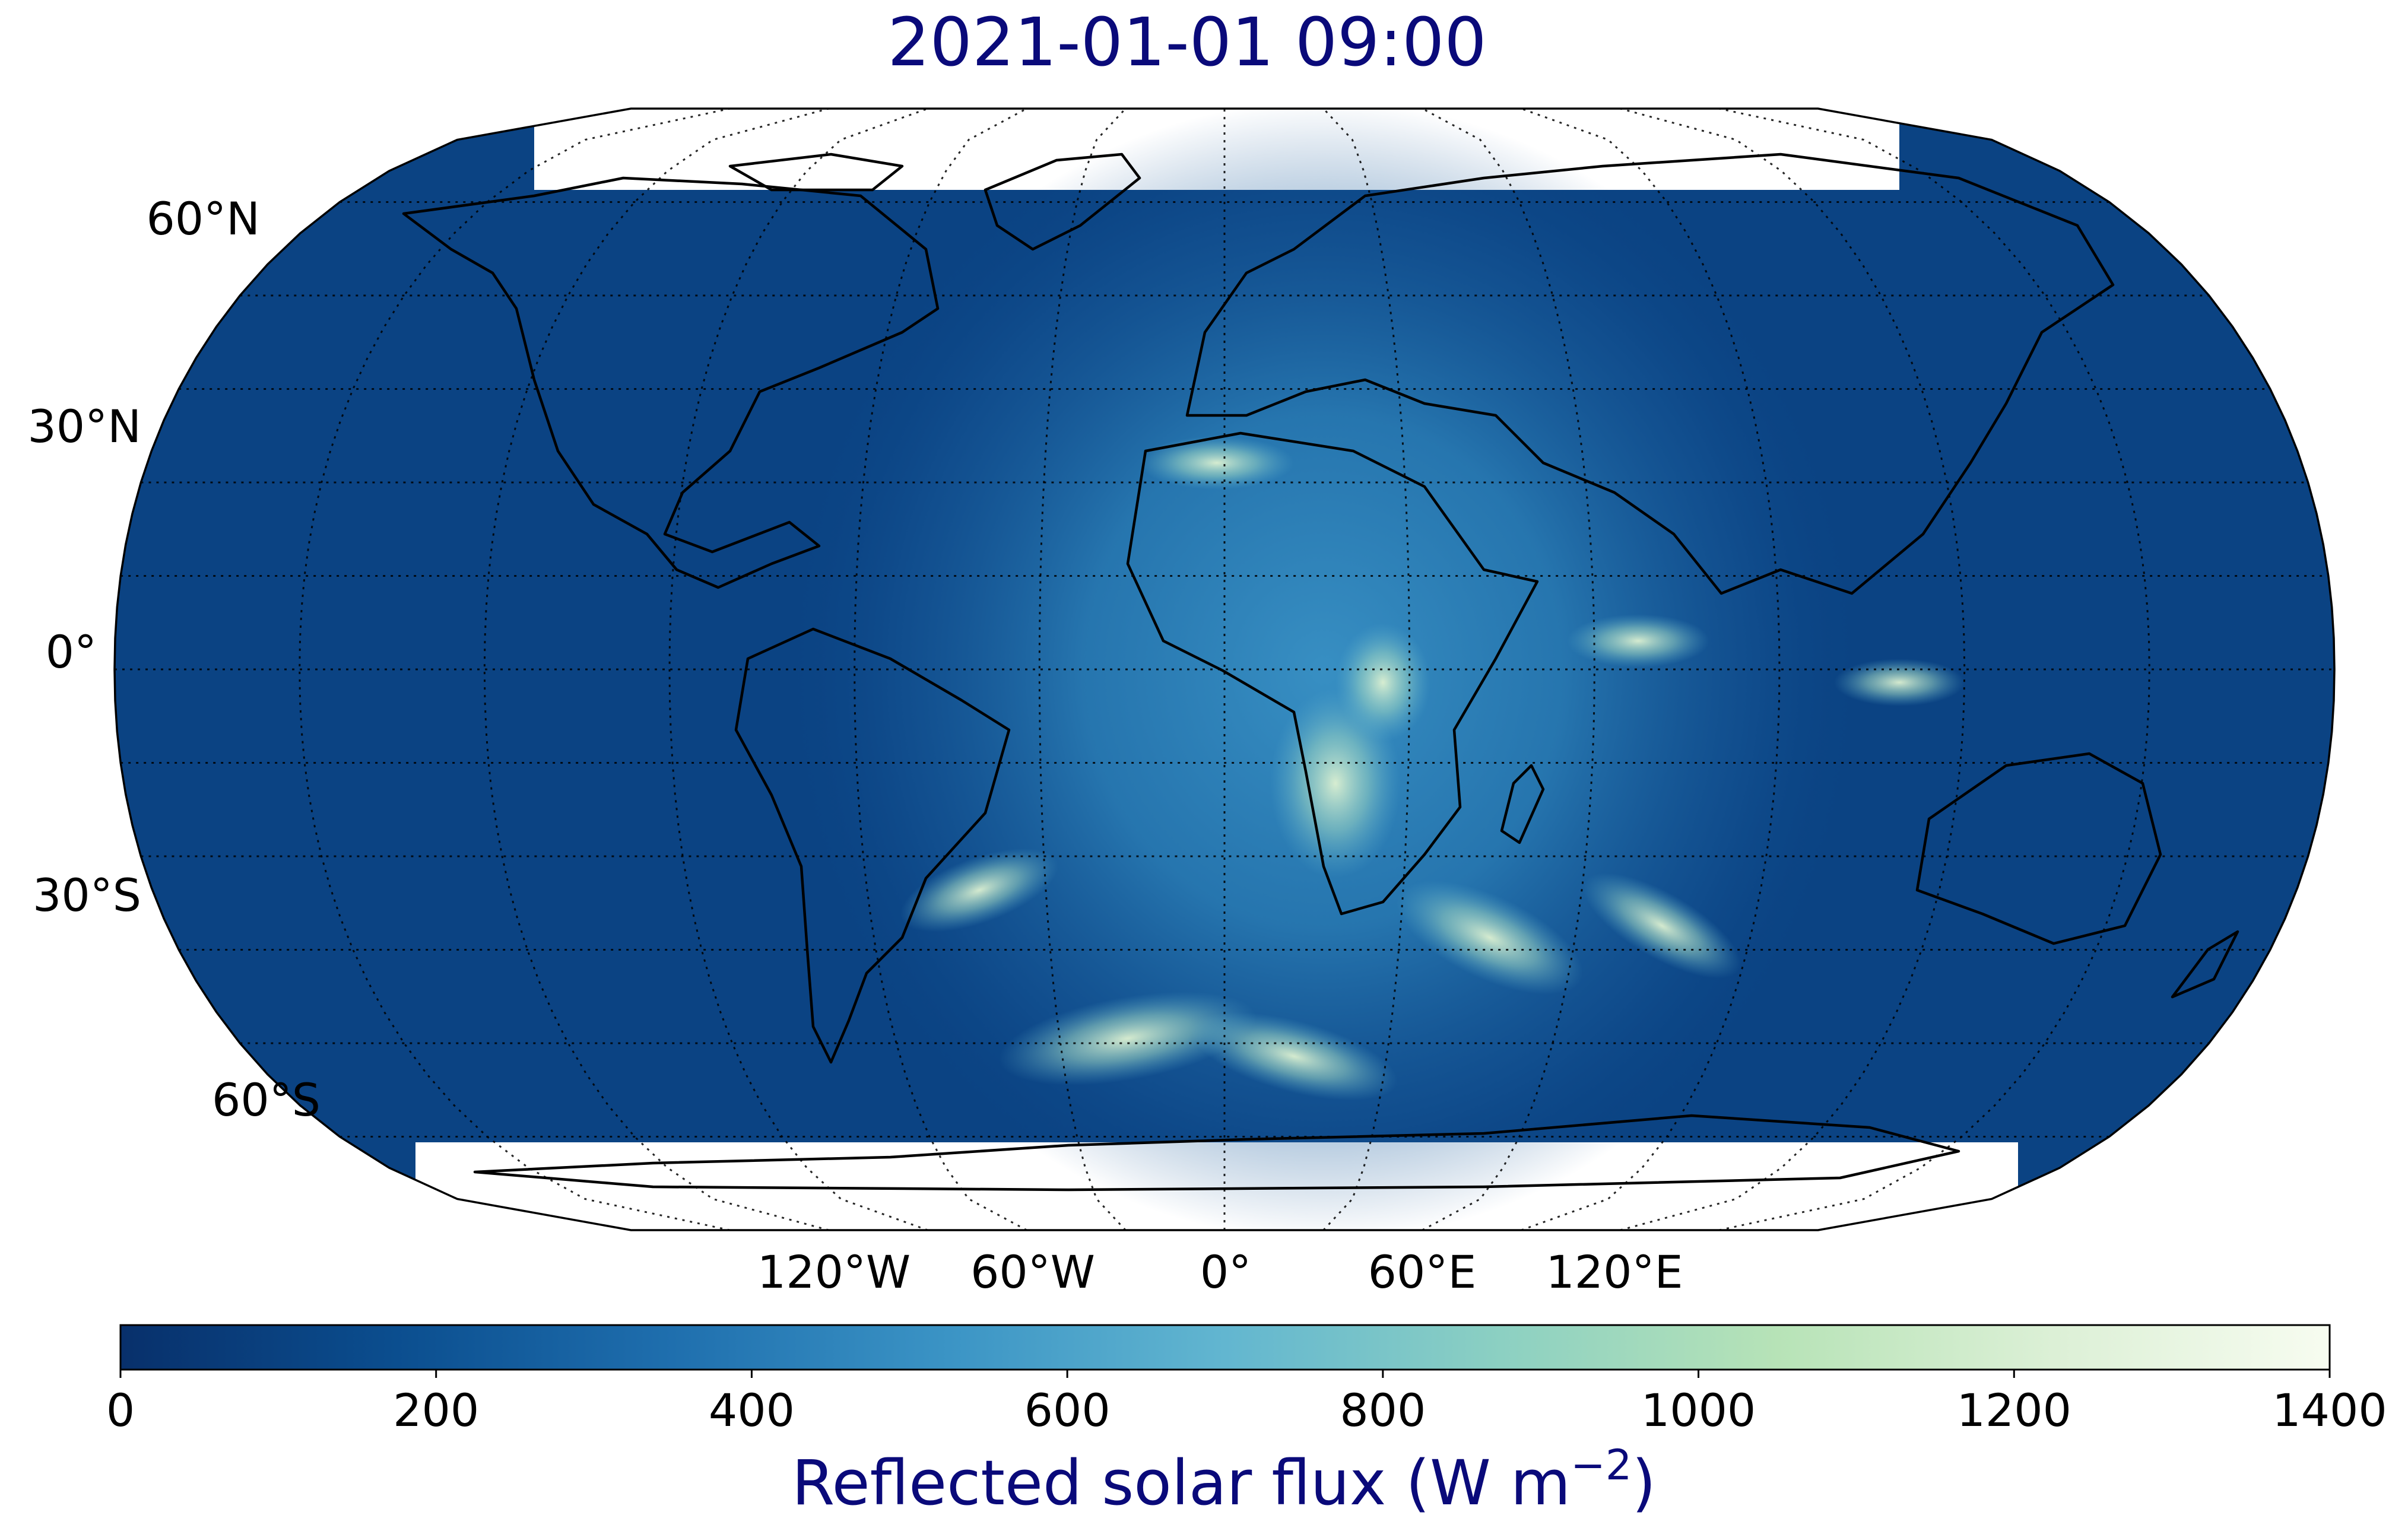 The width and height of the screenshot is (2408, 1531). I want to click on map-title: 2021-01-01 09:00, so click(1186, 42).